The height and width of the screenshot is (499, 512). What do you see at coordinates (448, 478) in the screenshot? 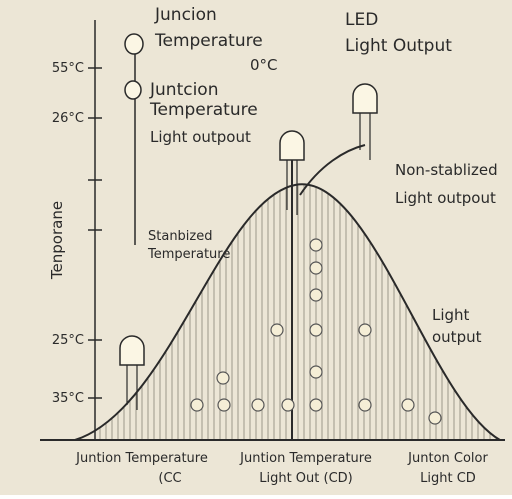
I see `x-label: Light CD` at bounding box center [448, 478].